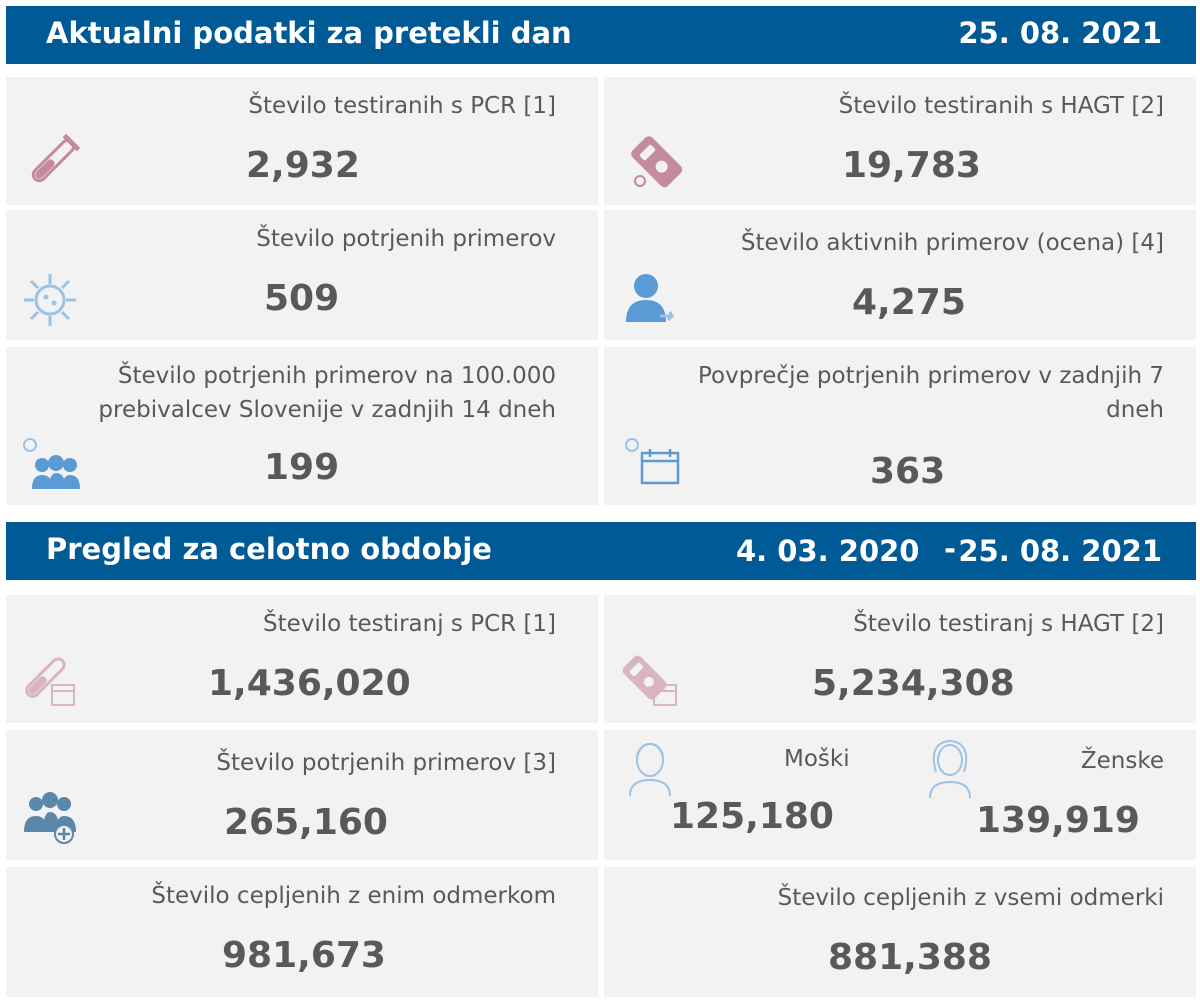 The image size is (1200, 1007). What do you see at coordinates (386, 763) in the screenshot?
I see `total-confirmed-label: Število potrjenih primerov [3]` at bounding box center [386, 763].